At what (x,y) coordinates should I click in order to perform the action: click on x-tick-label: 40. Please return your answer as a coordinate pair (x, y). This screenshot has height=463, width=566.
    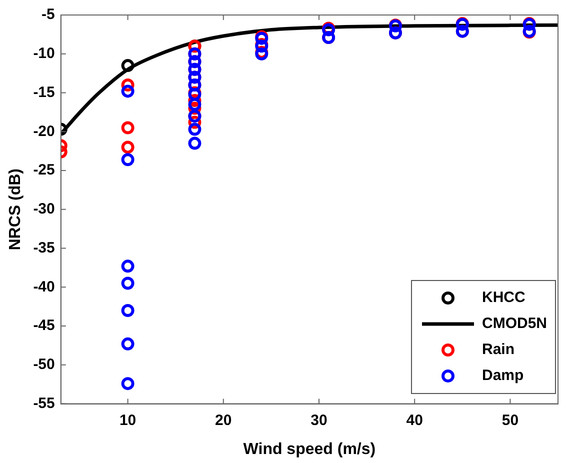
    Looking at the image, I should click on (414, 420).